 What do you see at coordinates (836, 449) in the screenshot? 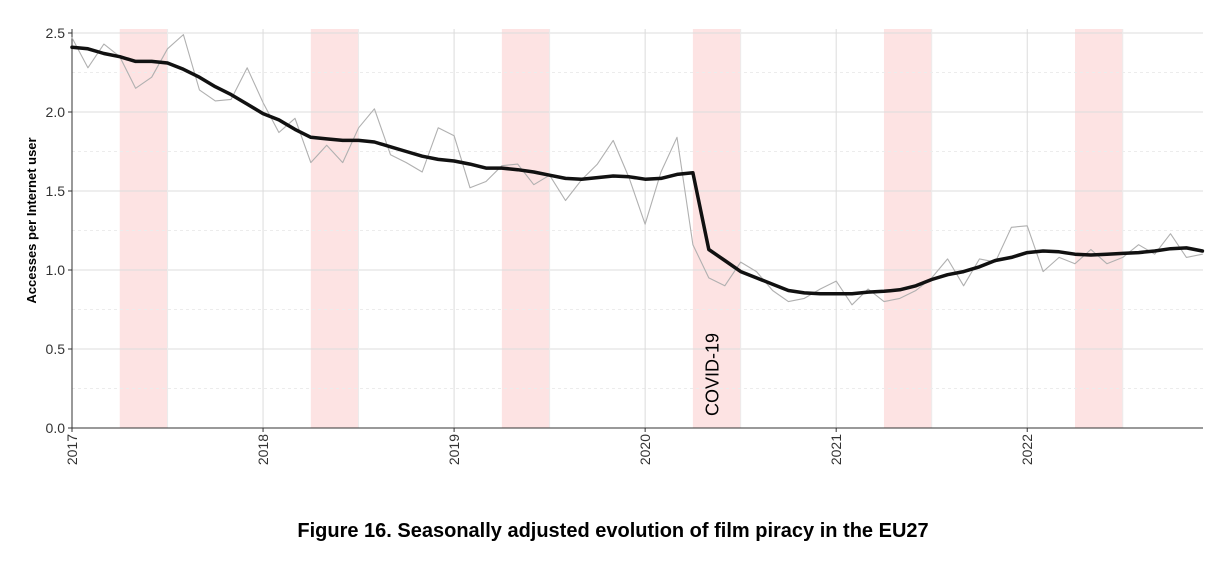
I see `x-tick-label: 2021` at bounding box center [836, 449].